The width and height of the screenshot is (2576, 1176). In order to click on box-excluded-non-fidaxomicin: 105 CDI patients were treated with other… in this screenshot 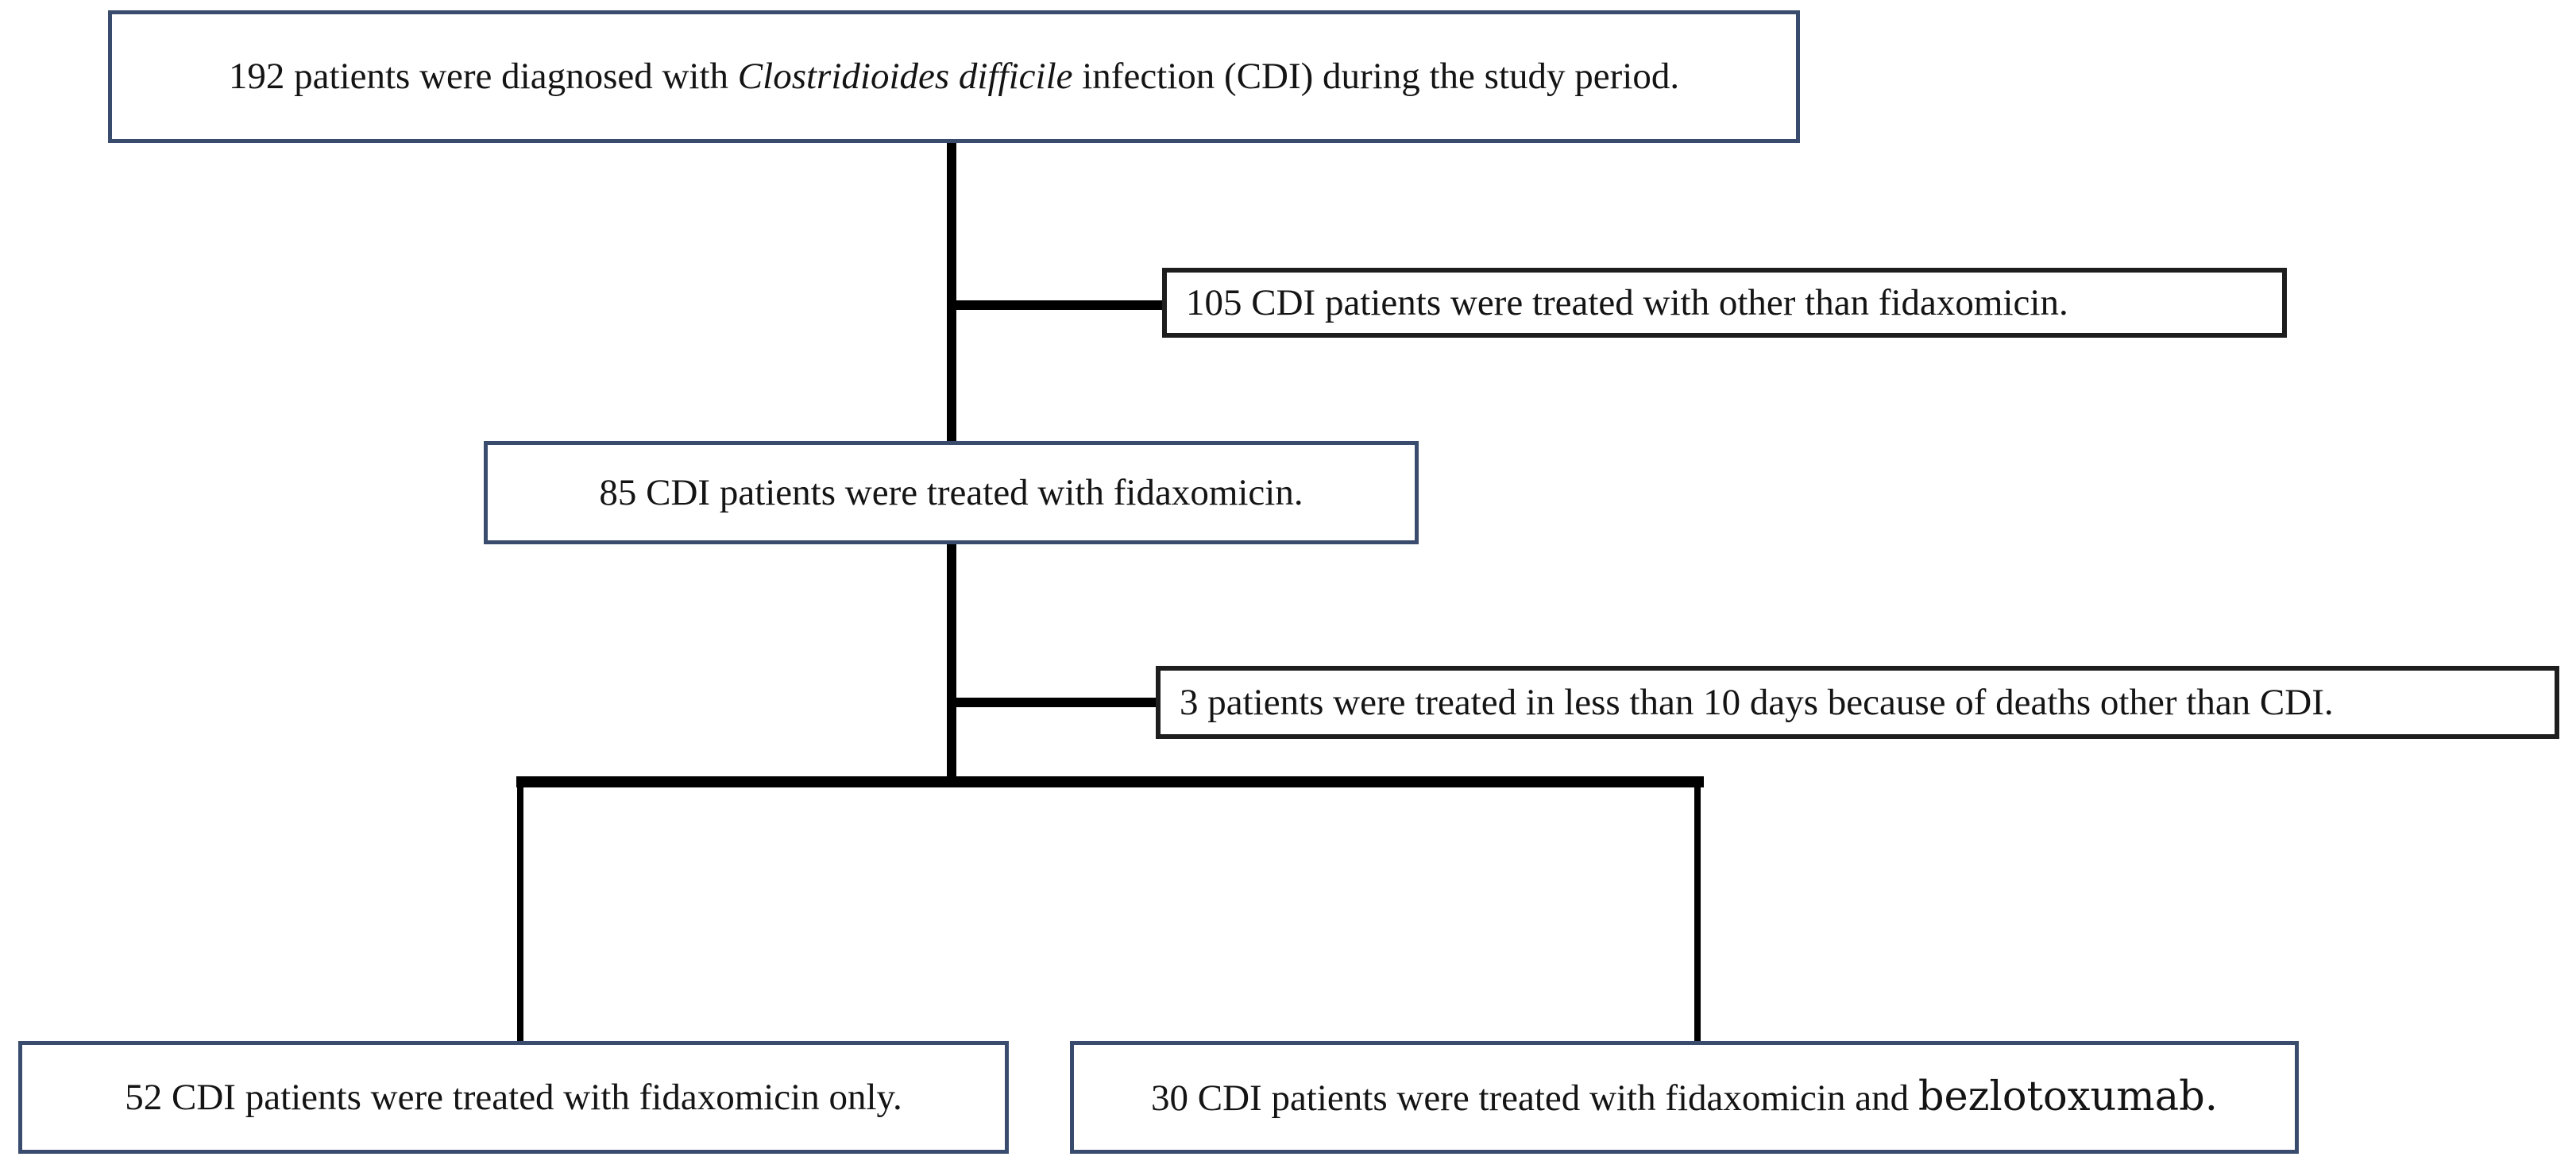, I will do `click(1725, 303)`.